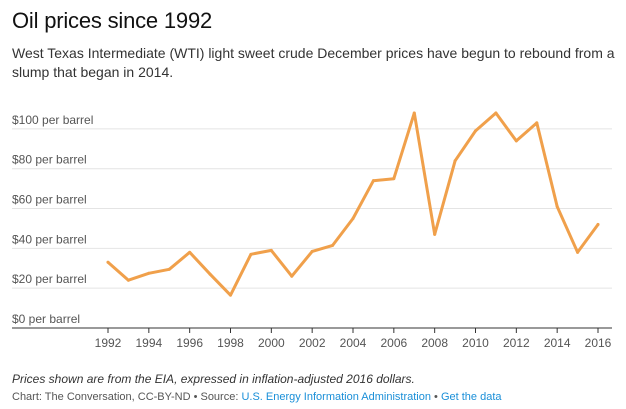  I want to click on x-tick-label: 2012, so click(516, 343).